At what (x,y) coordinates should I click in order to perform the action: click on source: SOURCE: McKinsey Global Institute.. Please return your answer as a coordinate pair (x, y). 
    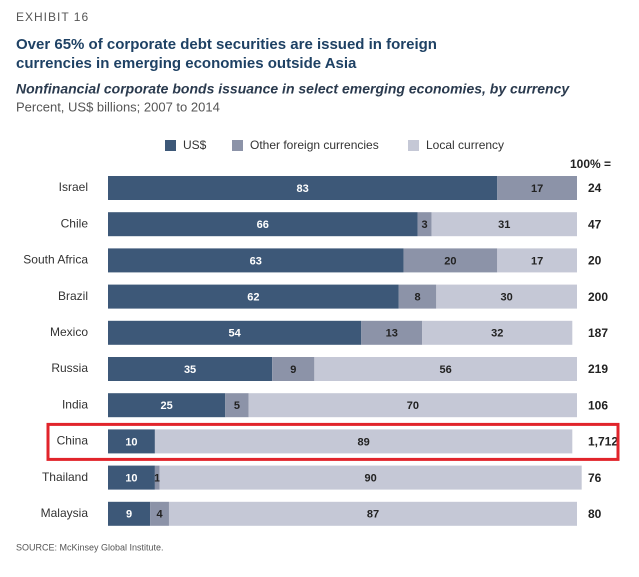
    Looking at the image, I should click on (90, 547).